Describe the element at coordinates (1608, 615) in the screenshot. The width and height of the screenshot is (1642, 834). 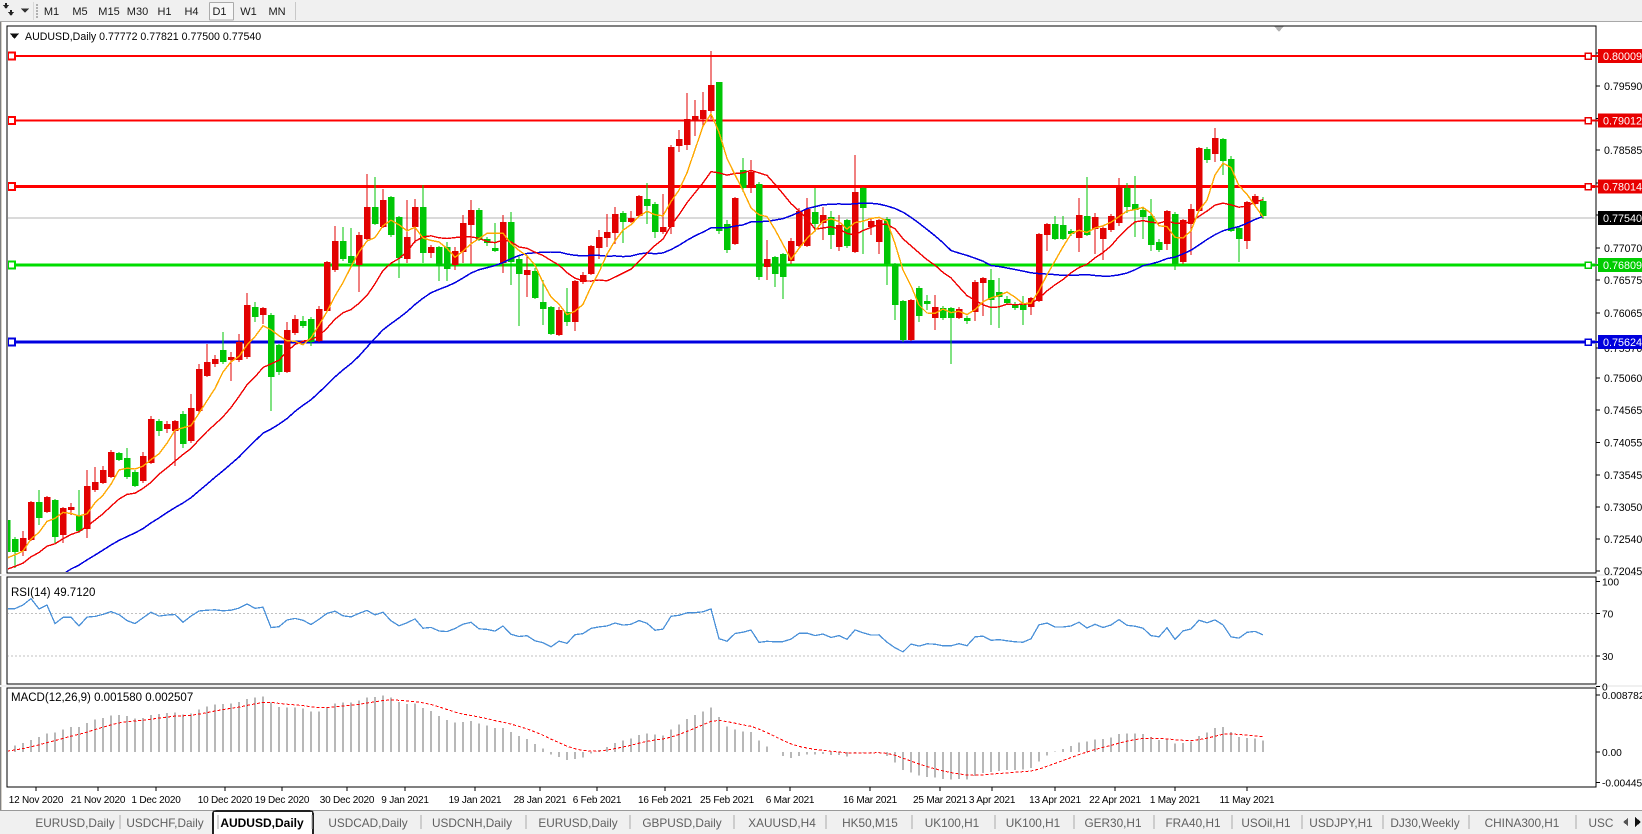
I see `svg-text: 70` at that location.